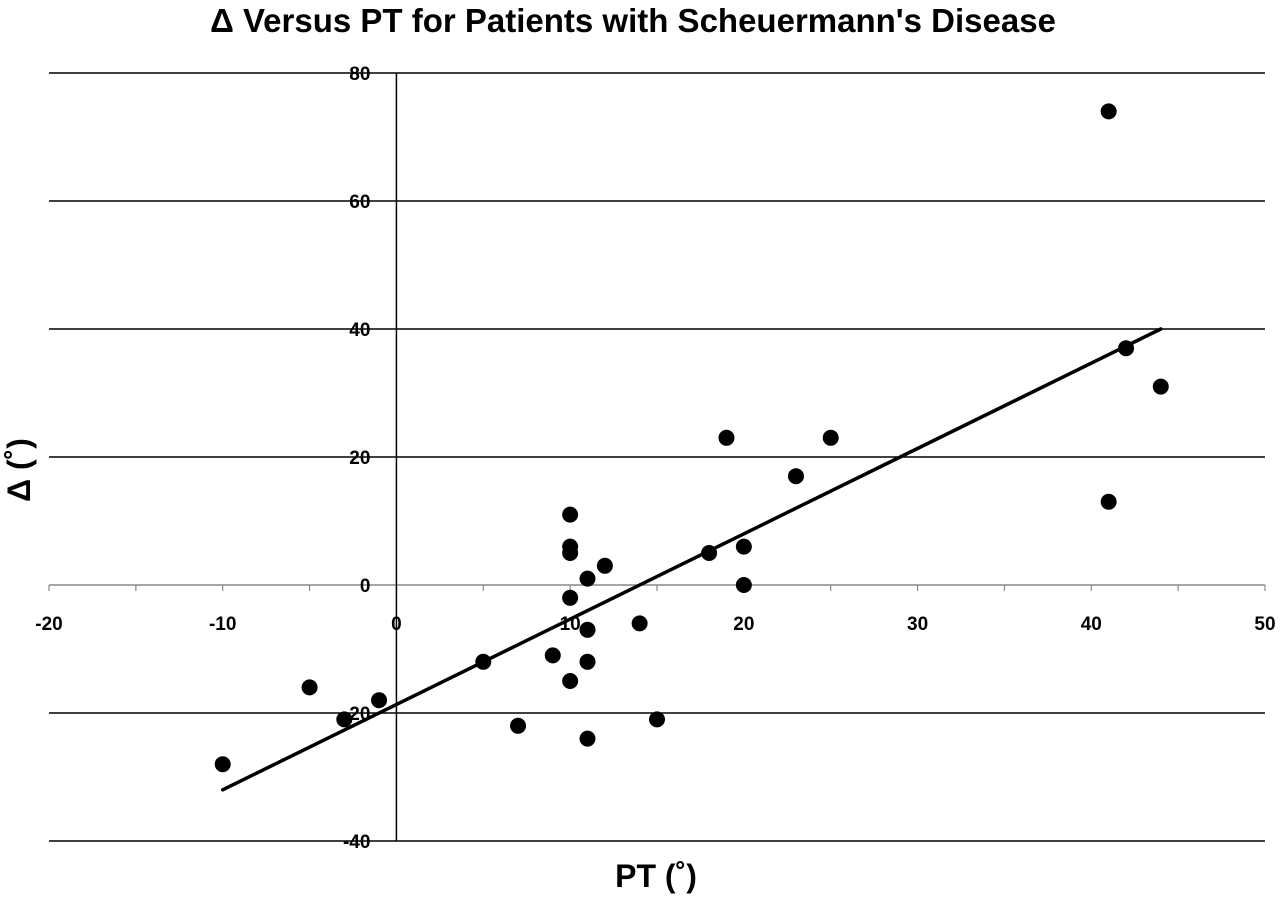  I want to click on x-tick-label: 20, so click(743, 624).